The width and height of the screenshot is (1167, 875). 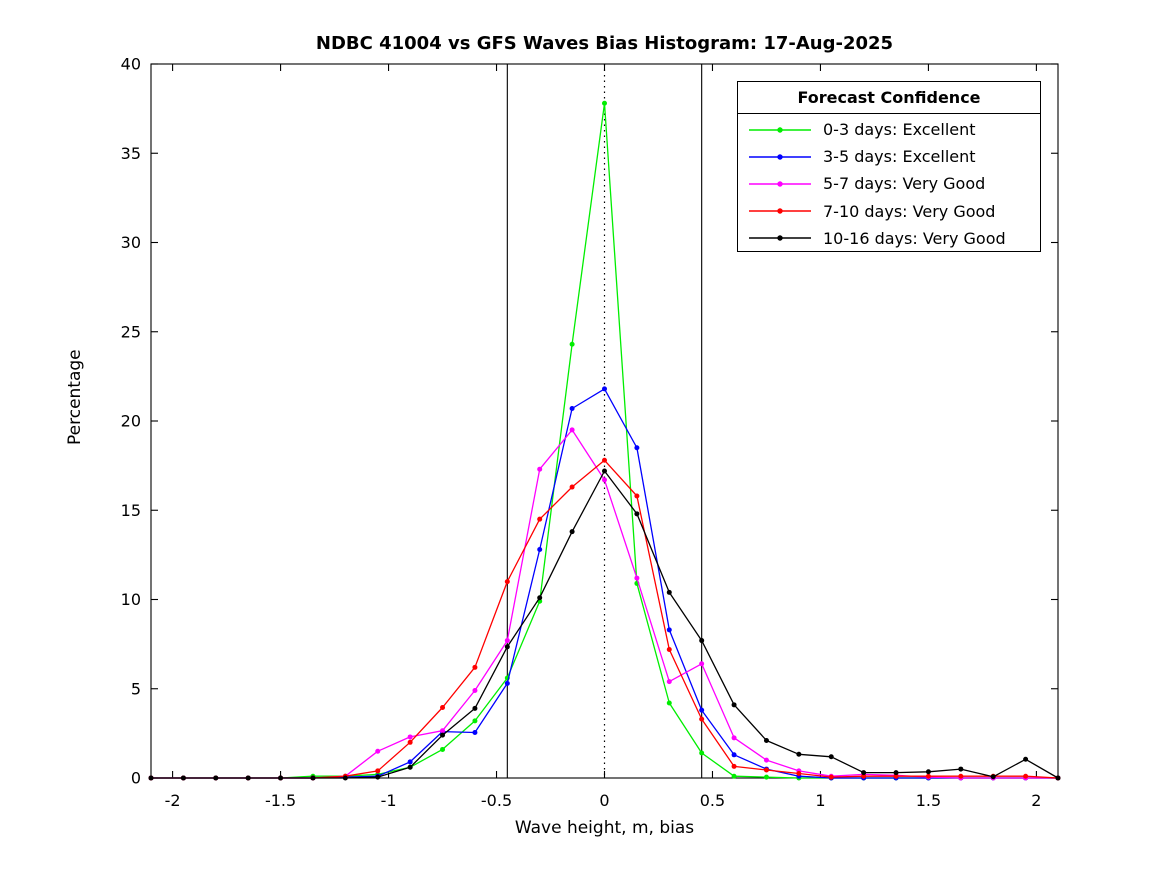 I want to click on y-tick-label: 40, so click(x=131, y=64).